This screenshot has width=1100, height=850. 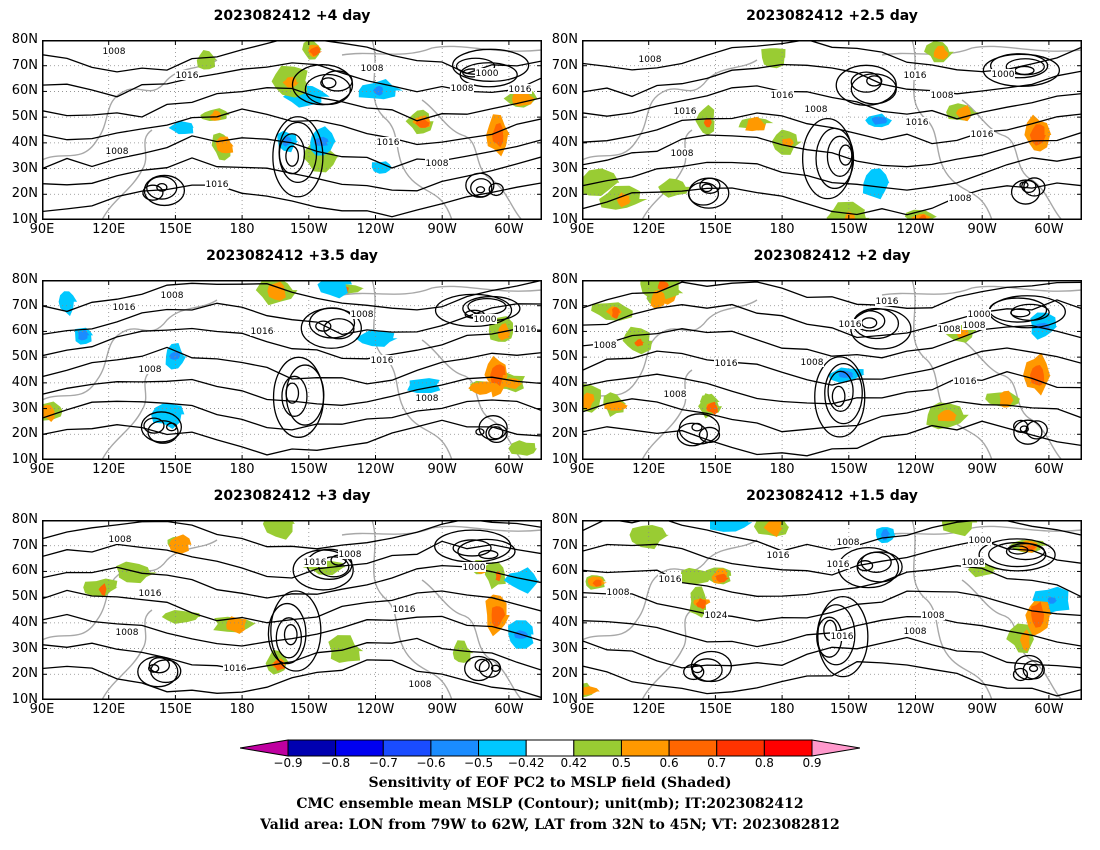 What do you see at coordinates (292, 256) in the screenshot?
I see `panel-title: 2023082412 +3.5 day` at bounding box center [292, 256].